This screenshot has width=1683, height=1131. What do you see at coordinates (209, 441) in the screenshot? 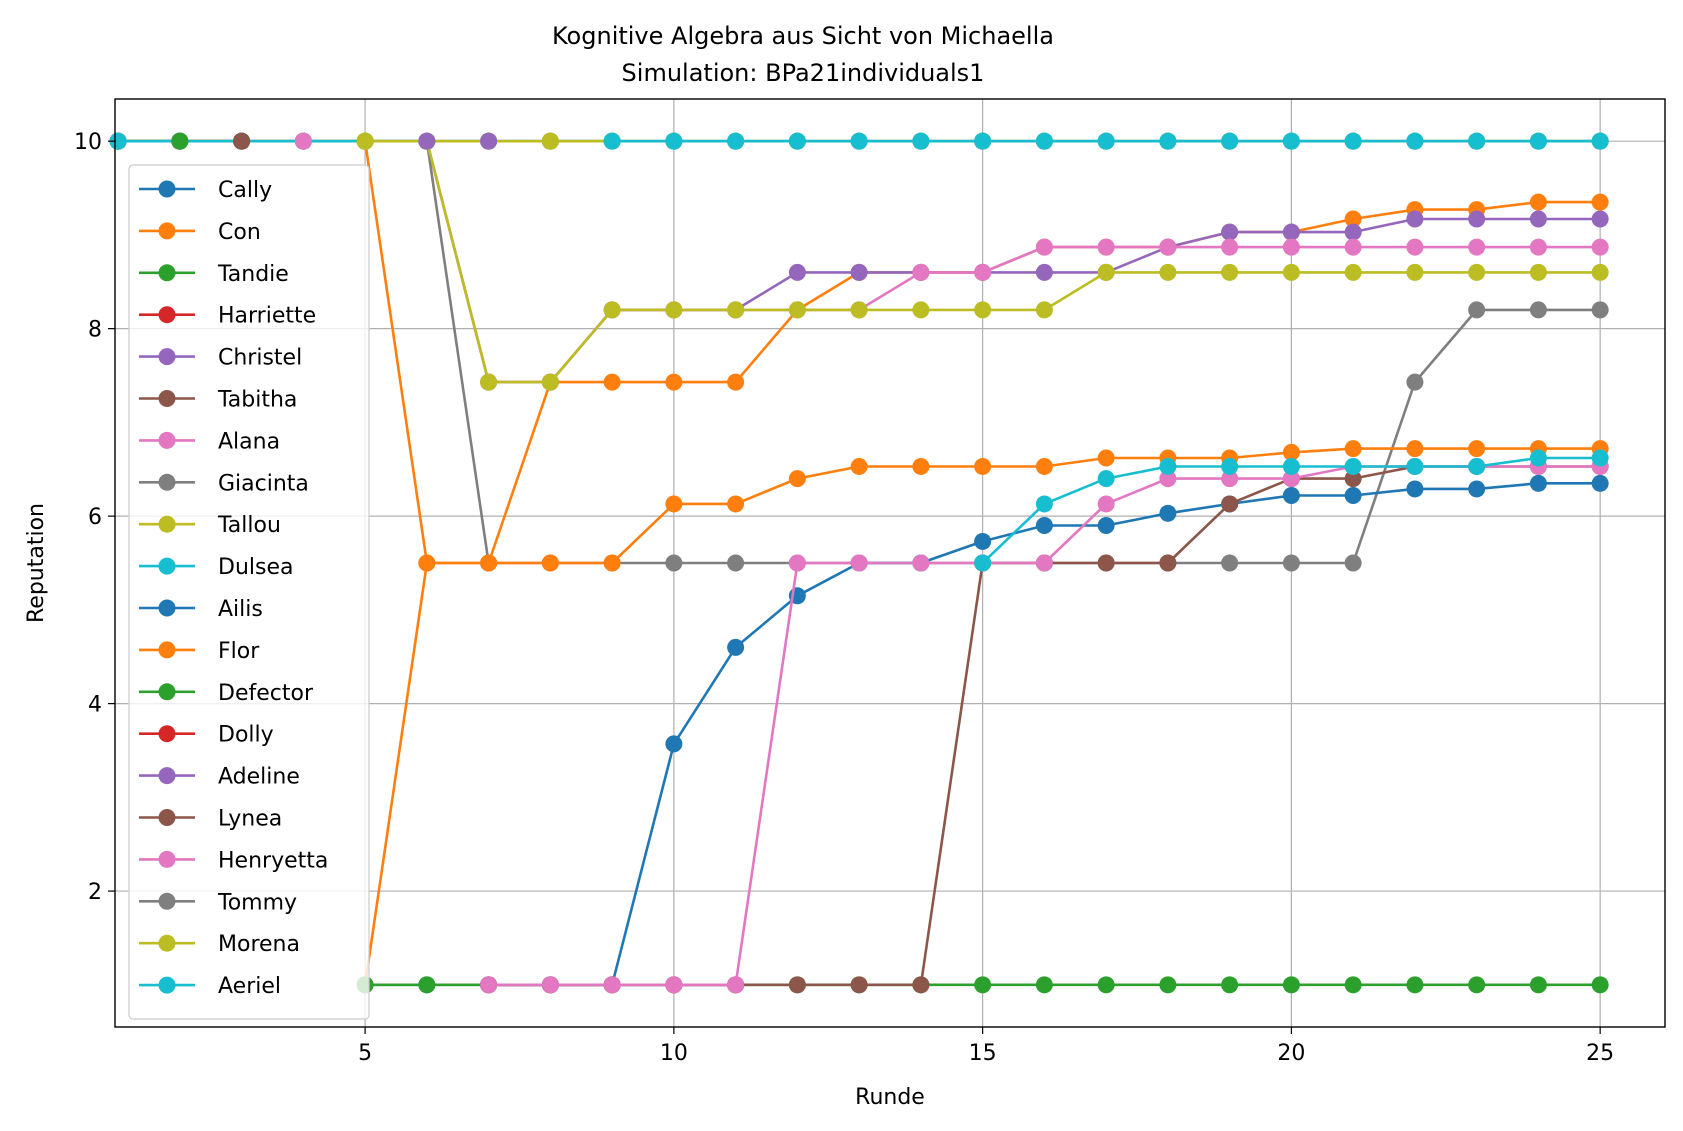
I see `legend-entry: Alana` at bounding box center [209, 441].